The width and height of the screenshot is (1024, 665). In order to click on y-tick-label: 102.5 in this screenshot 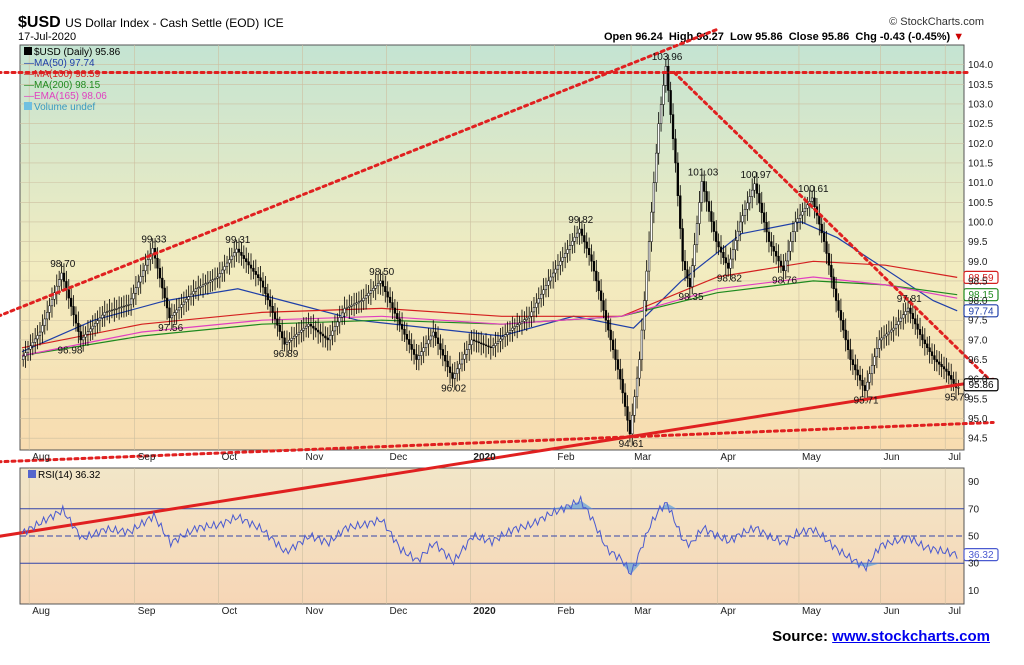, I will do `click(980, 124)`.